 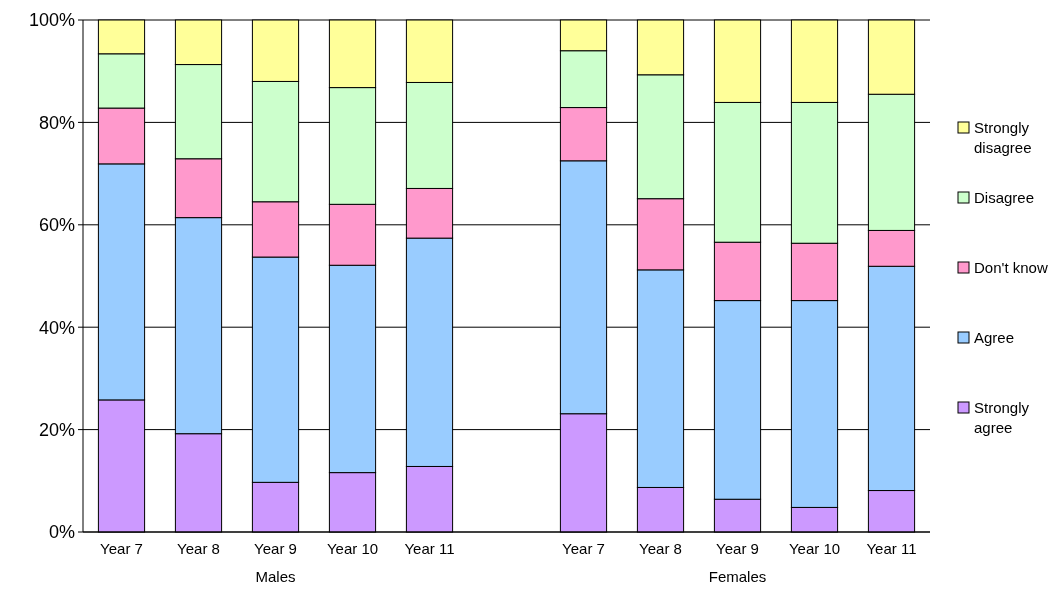 What do you see at coordinates (56, 429) in the screenshot?
I see `y-tick-label: 20%` at bounding box center [56, 429].